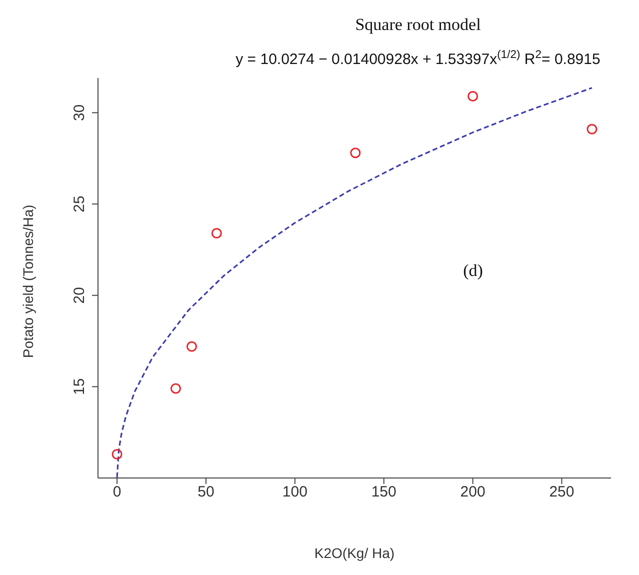 The image size is (639, 575). I want to click on x-tick-label: 0, so click(117, 492).